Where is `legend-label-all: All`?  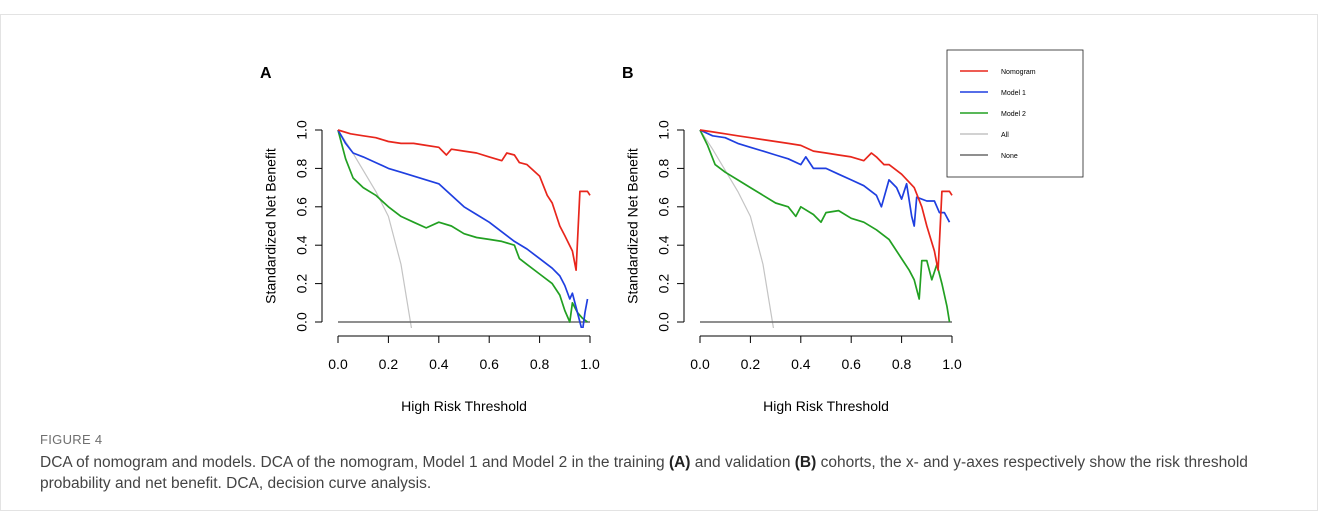
legend-label-all: All is located at coordinates (1005, 135).